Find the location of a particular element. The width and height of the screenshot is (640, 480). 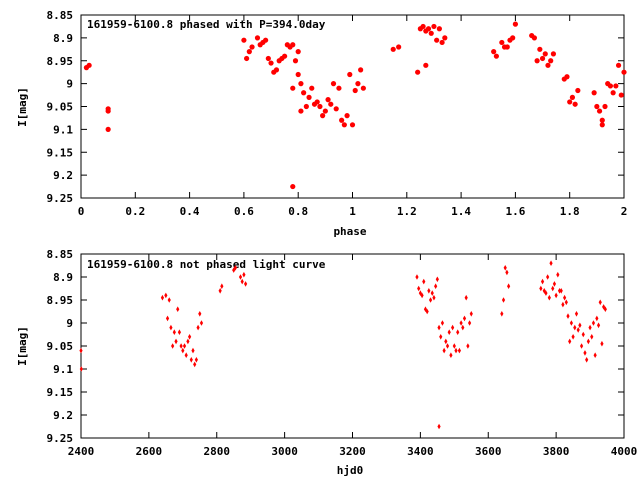

unphased-y-tick-label: 9.1 is located at coordinates (63, 369).